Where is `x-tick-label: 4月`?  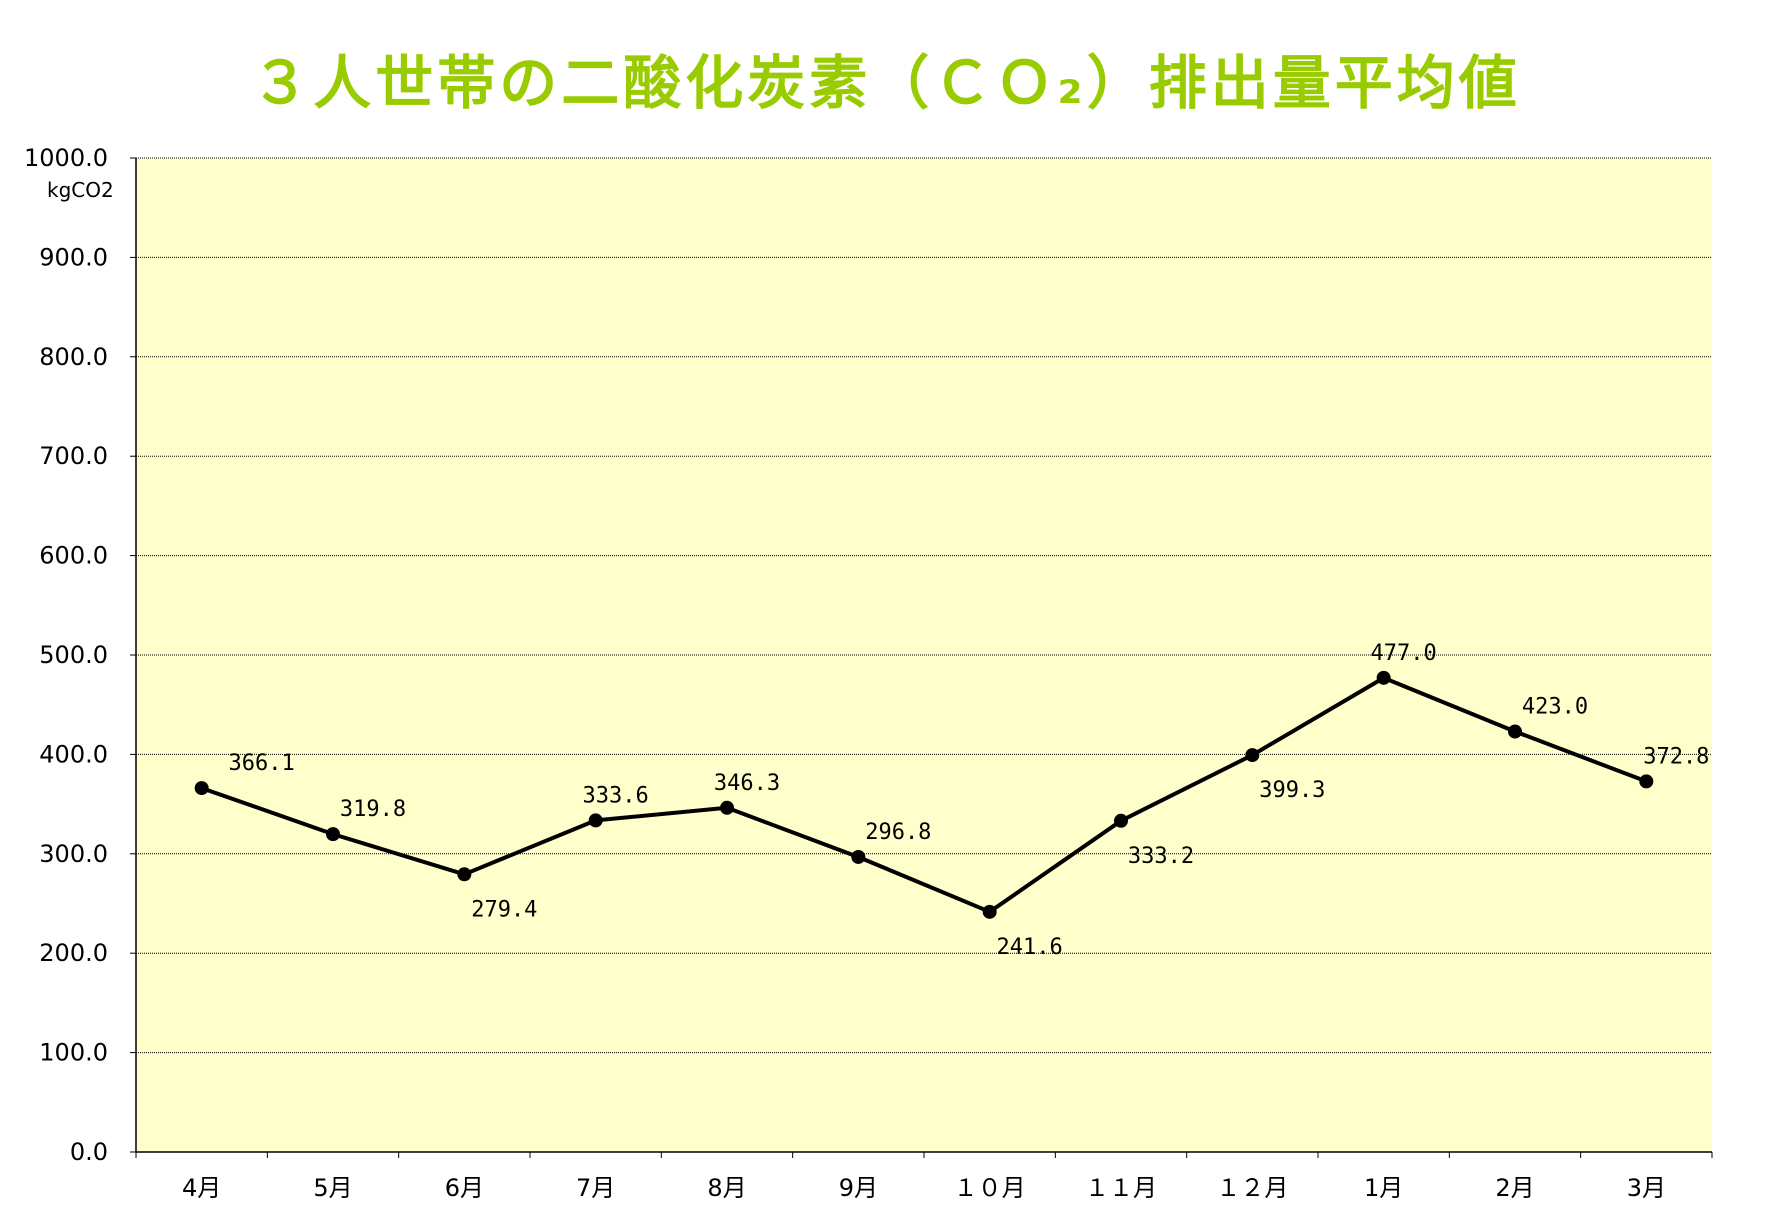
x-tick-label: 4月 is located at coordinates (201, 1188).